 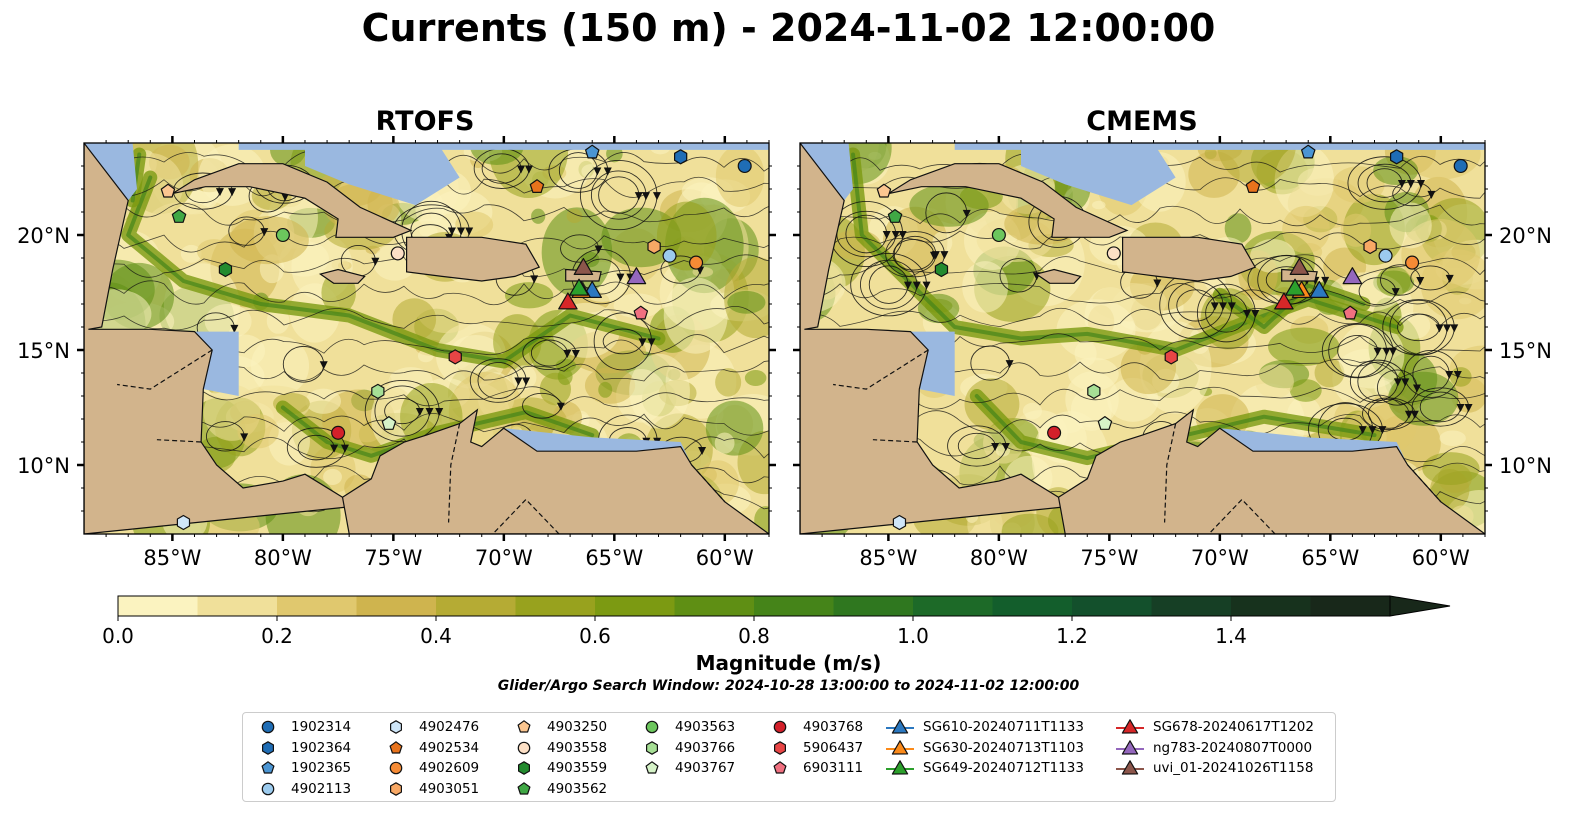 I want to click on legend-label: 4903558, so click(x=577, y=747).